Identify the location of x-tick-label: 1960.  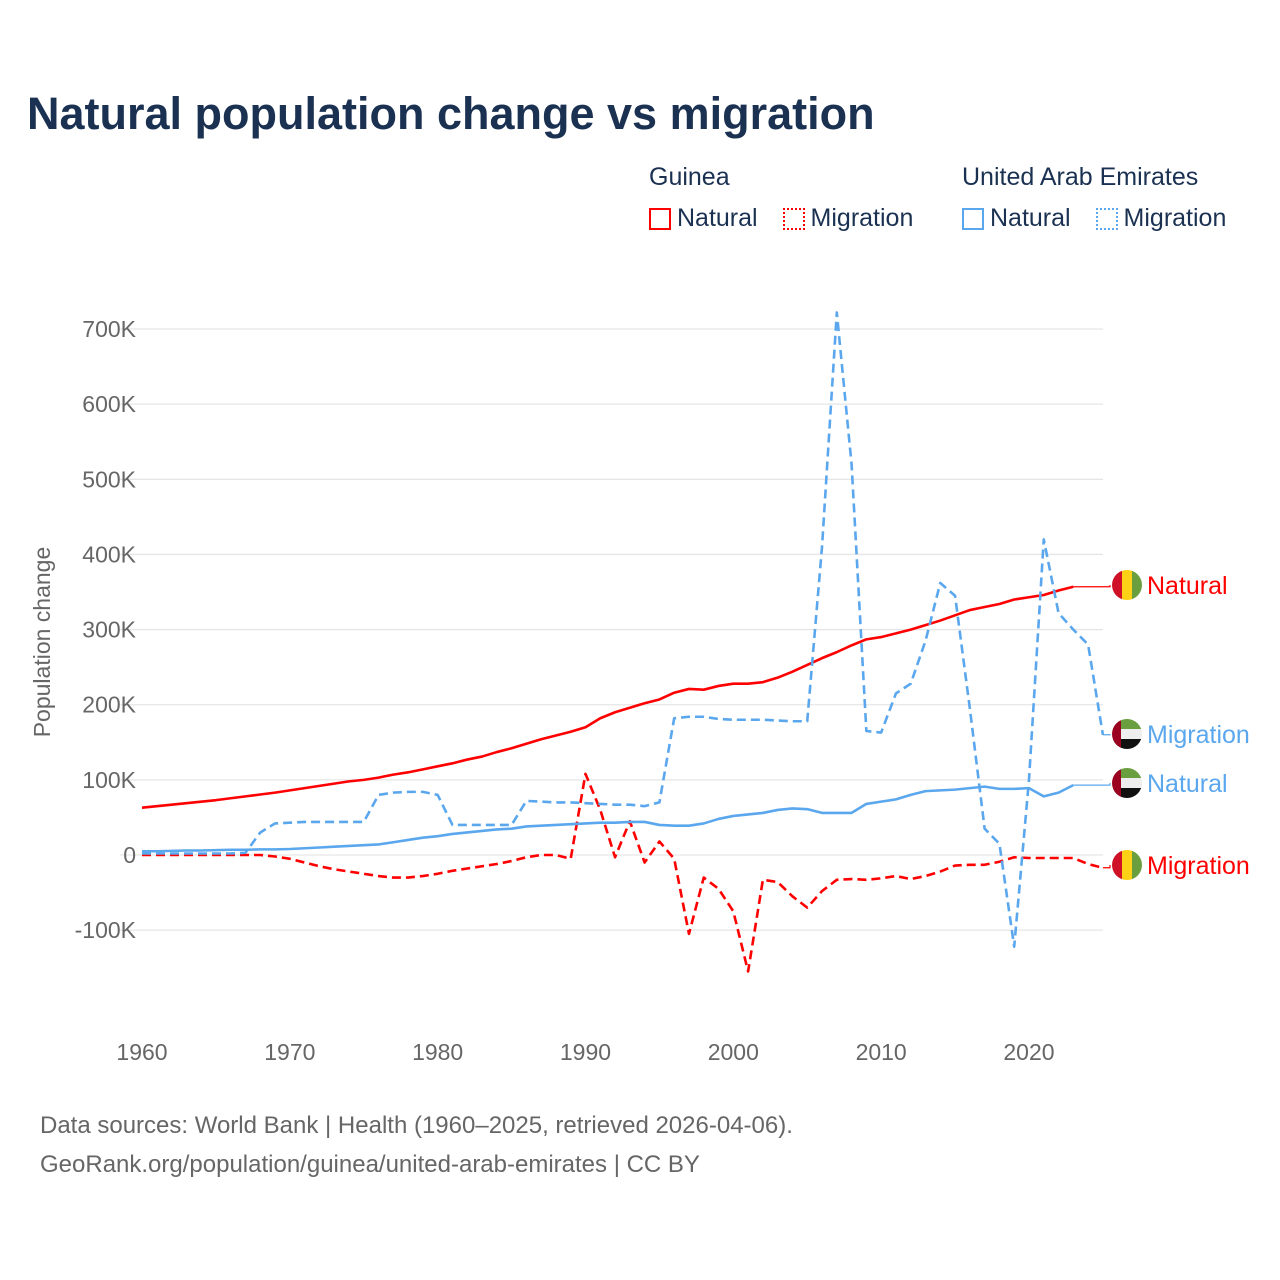
(141, 1052).